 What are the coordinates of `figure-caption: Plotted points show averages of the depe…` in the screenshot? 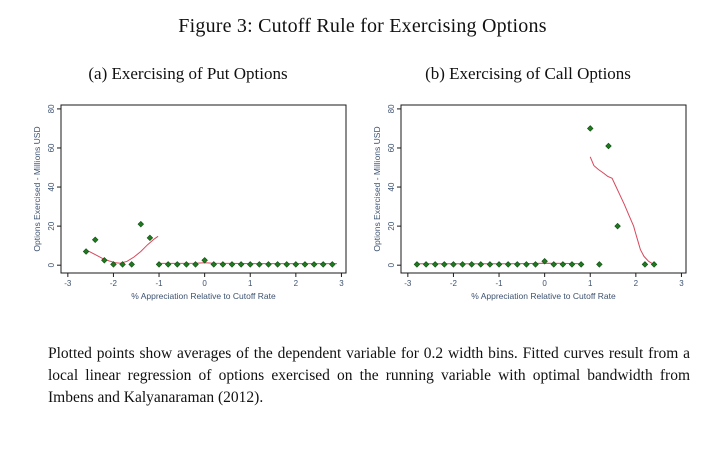 It's located at (369, 375).